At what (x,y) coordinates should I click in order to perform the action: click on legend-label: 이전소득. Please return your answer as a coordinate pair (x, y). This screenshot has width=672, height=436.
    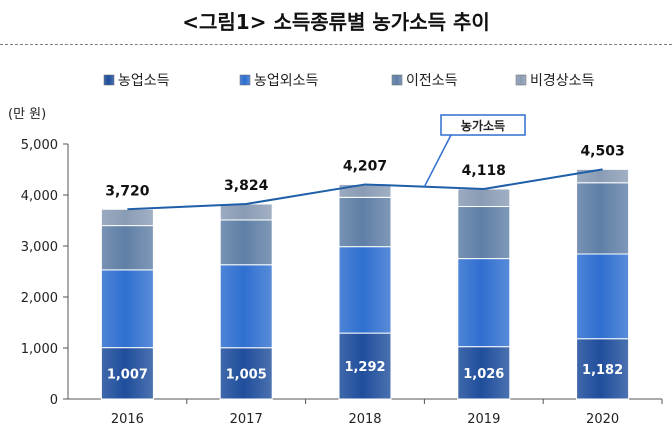
    Looking at the image, I should click on (432, 81).